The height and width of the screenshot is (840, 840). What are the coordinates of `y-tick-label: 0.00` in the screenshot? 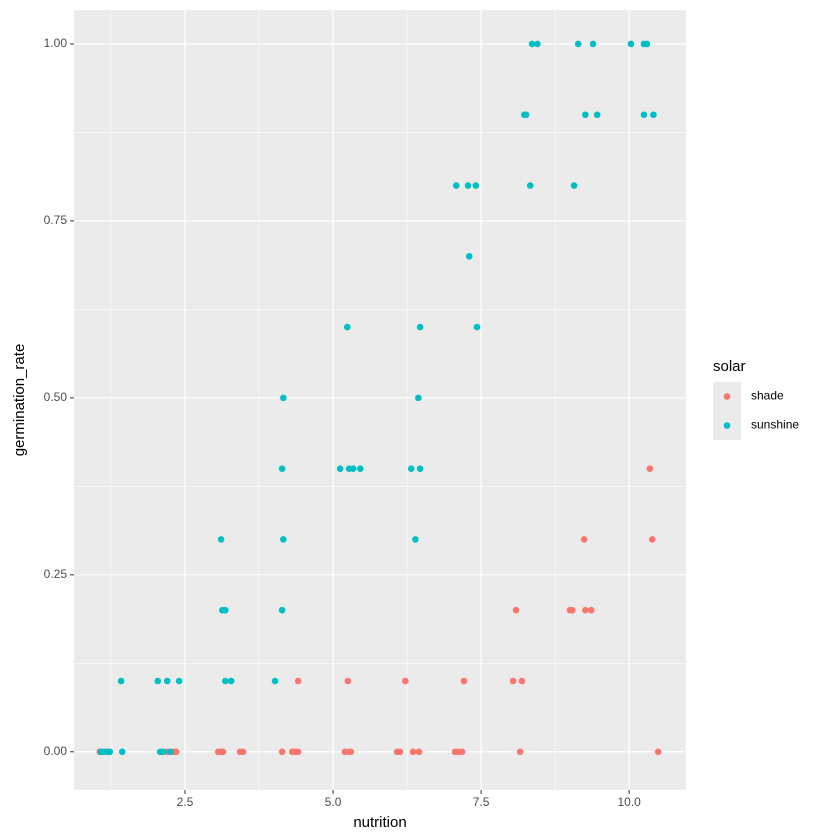 It's located at (56, 751).